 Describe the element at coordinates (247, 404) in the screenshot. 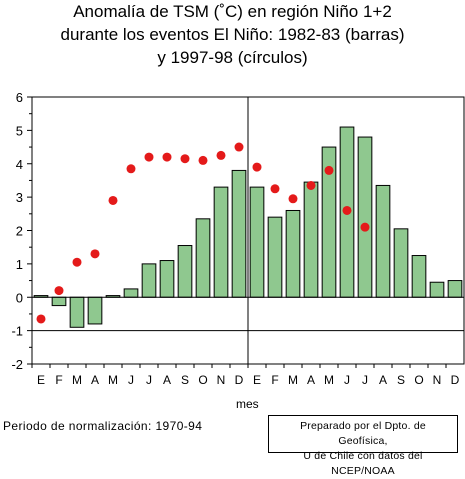

I see `x-axis-label: mes` at that location.